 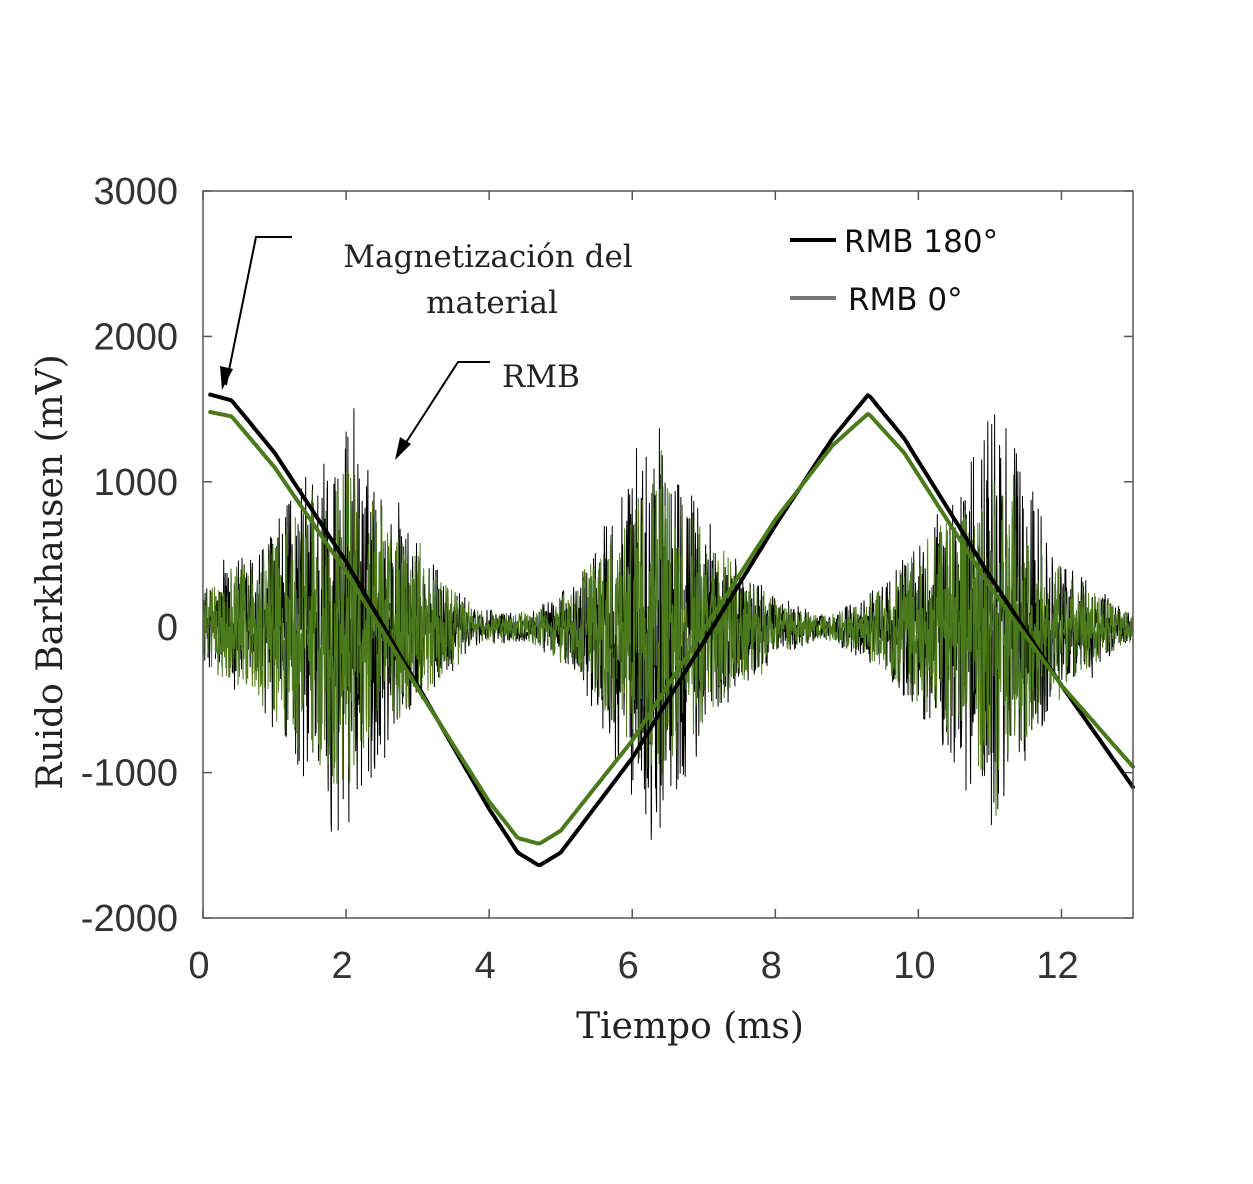 What do you see at coordinates (443, 408) in the screenshot?
I see `annotation-rmb-leader` at bounding box center [443, 408].